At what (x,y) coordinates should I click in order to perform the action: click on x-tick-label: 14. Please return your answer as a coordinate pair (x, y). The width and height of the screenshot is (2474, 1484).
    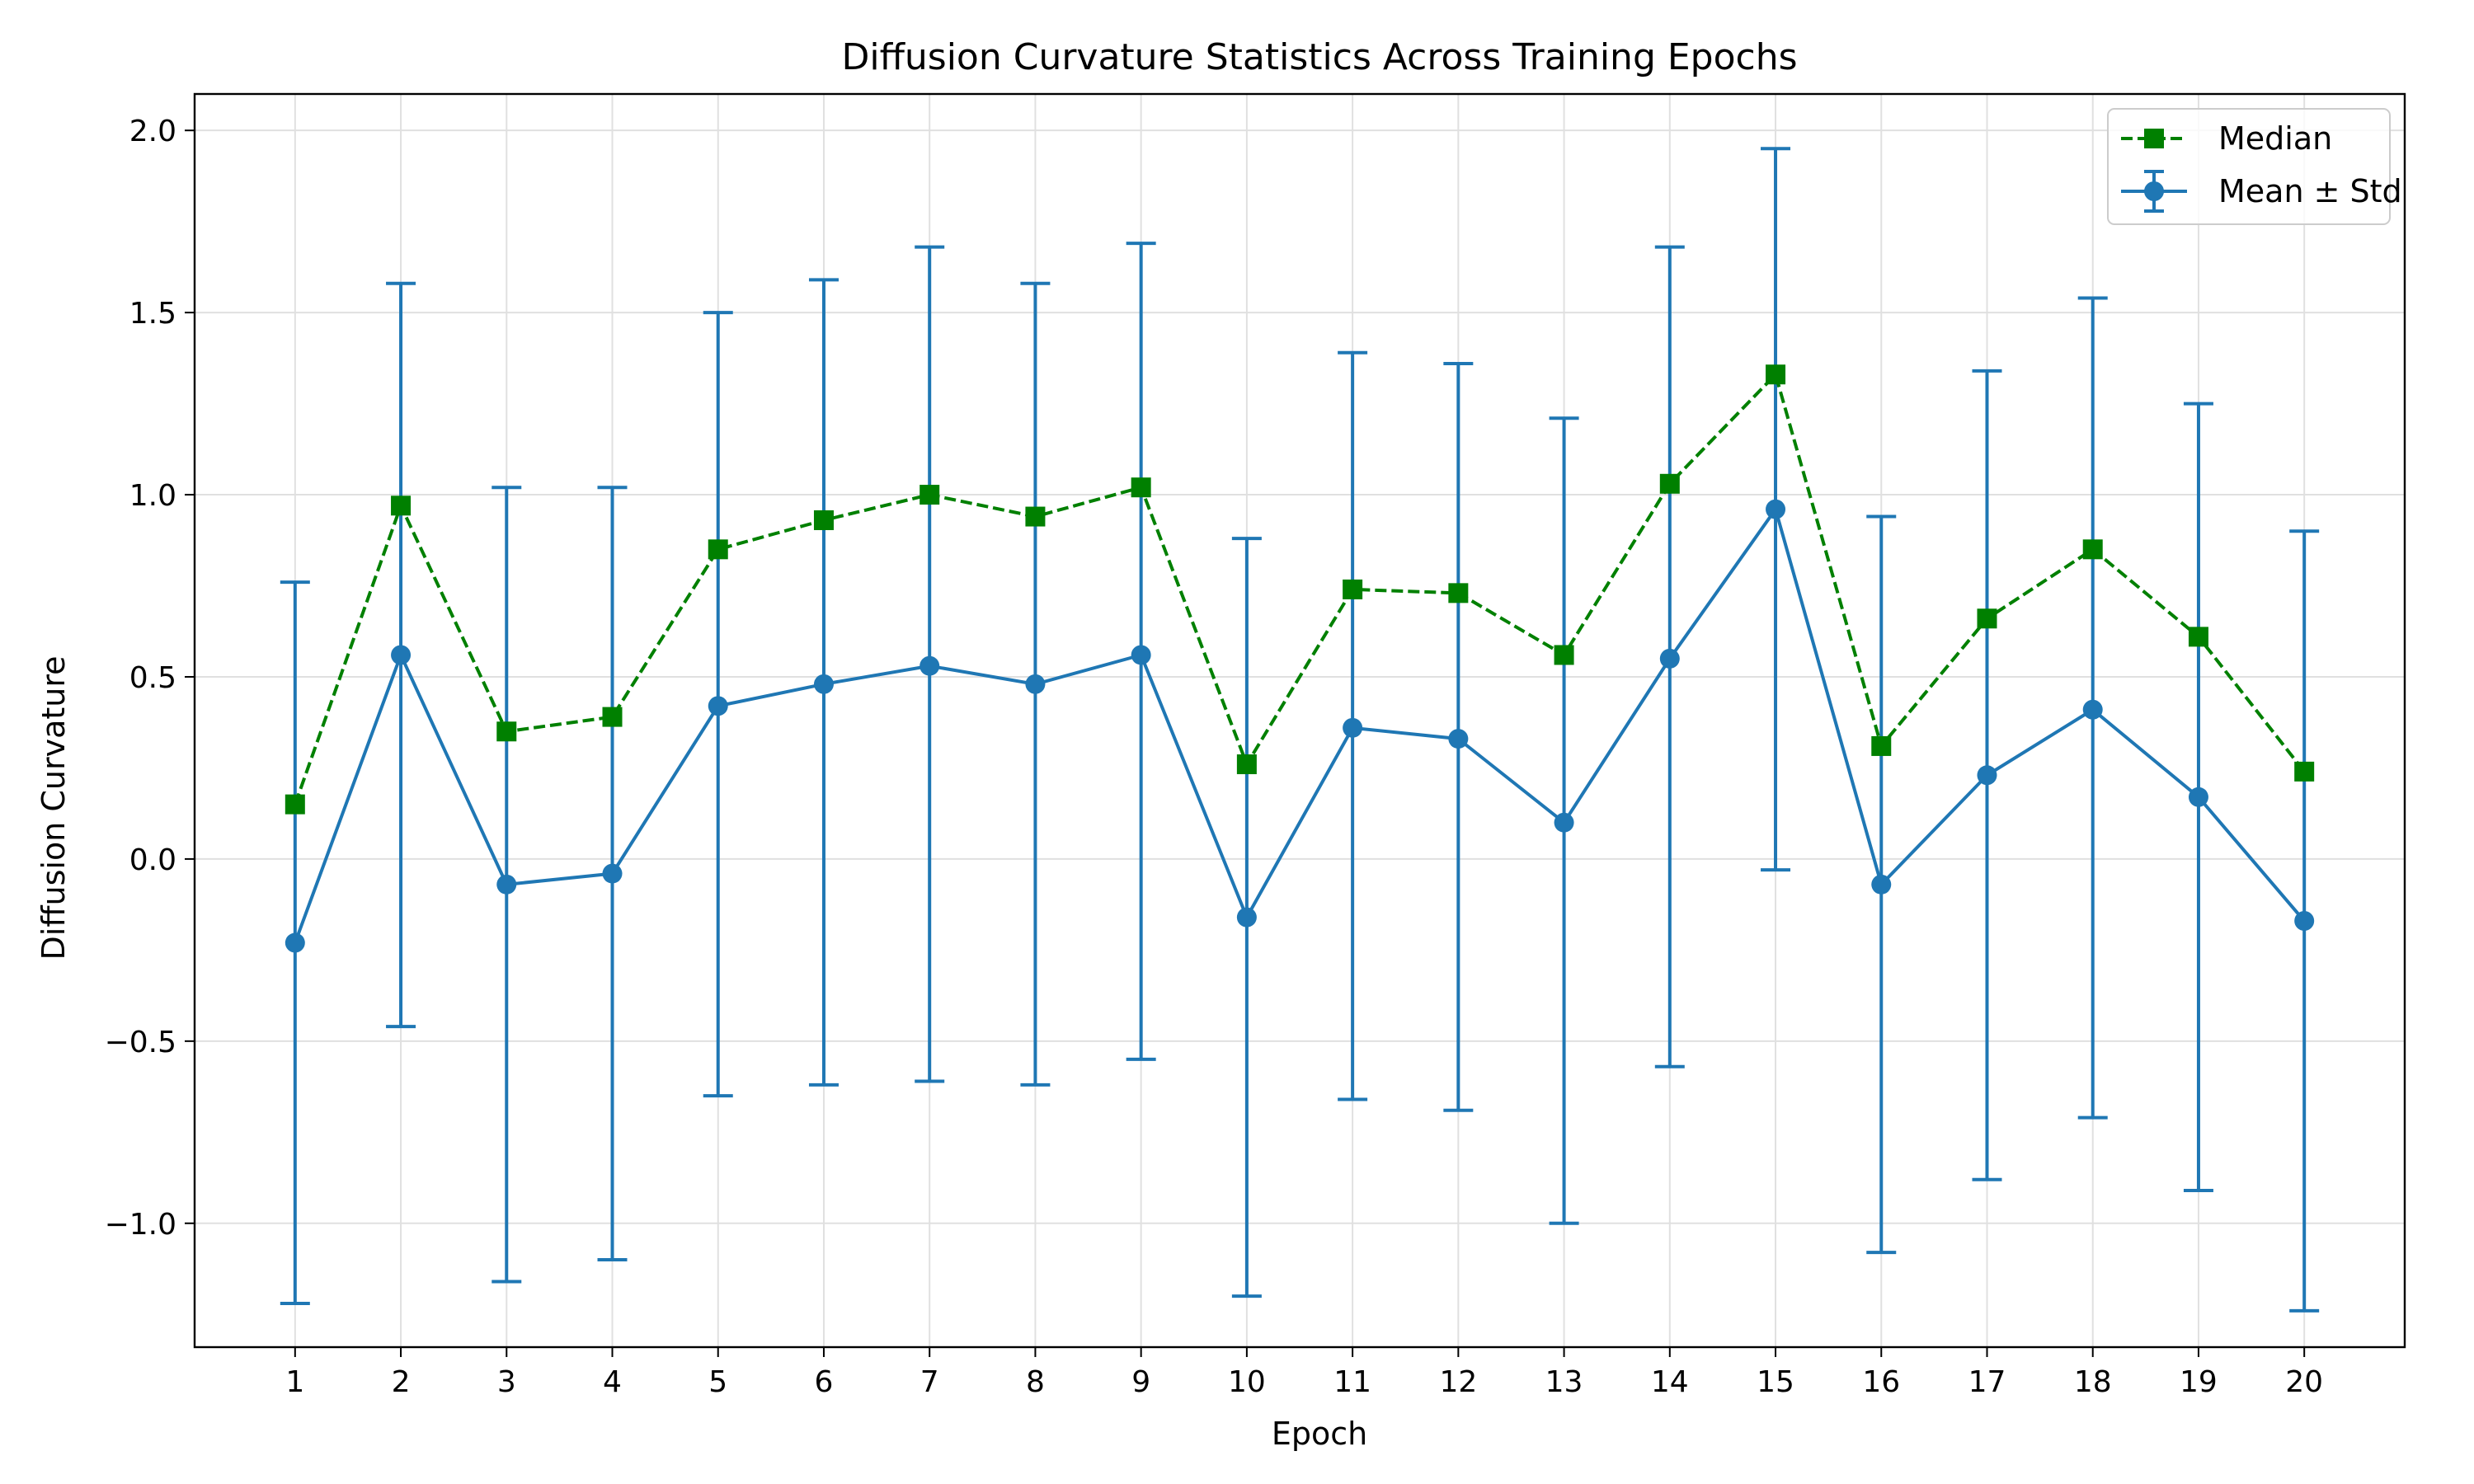
    Looking at the image, I should click on (1670, 1382).